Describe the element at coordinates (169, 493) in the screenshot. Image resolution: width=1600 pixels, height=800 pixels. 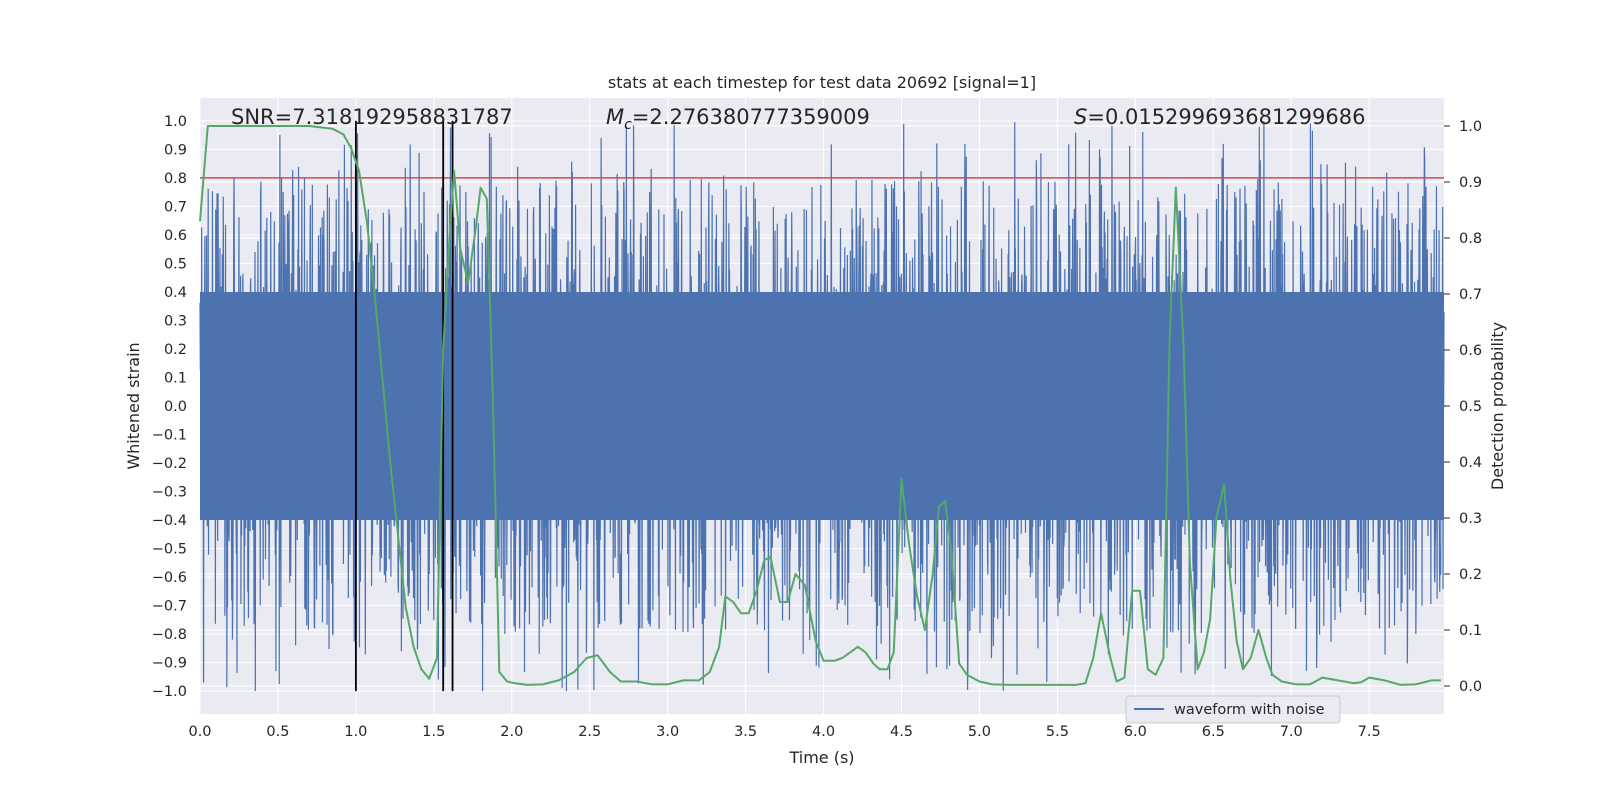
I see `y-tick-label: −0.3` at that location.